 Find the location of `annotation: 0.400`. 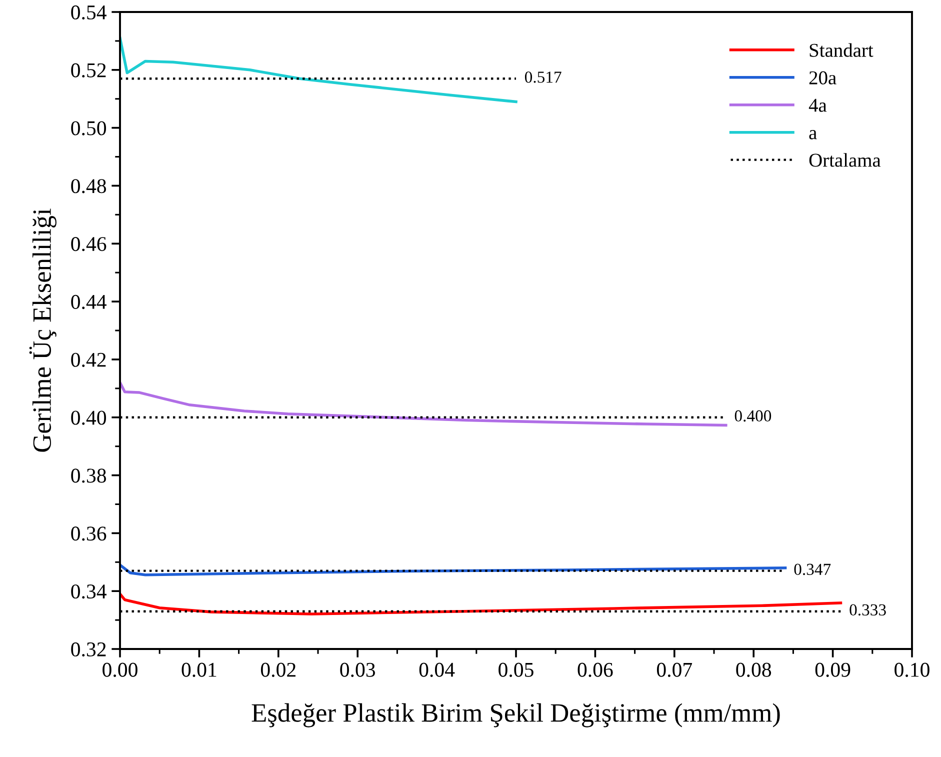

annotation: 0.400 is located at coordinates (753, 416).